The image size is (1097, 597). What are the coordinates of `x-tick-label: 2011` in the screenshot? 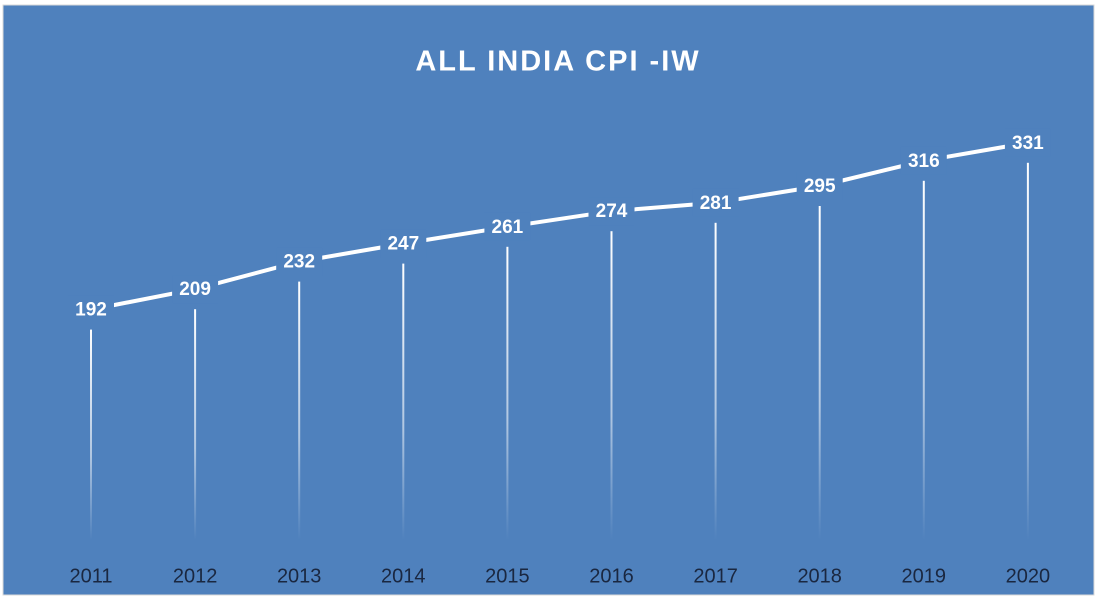 It's located at (90, 576).